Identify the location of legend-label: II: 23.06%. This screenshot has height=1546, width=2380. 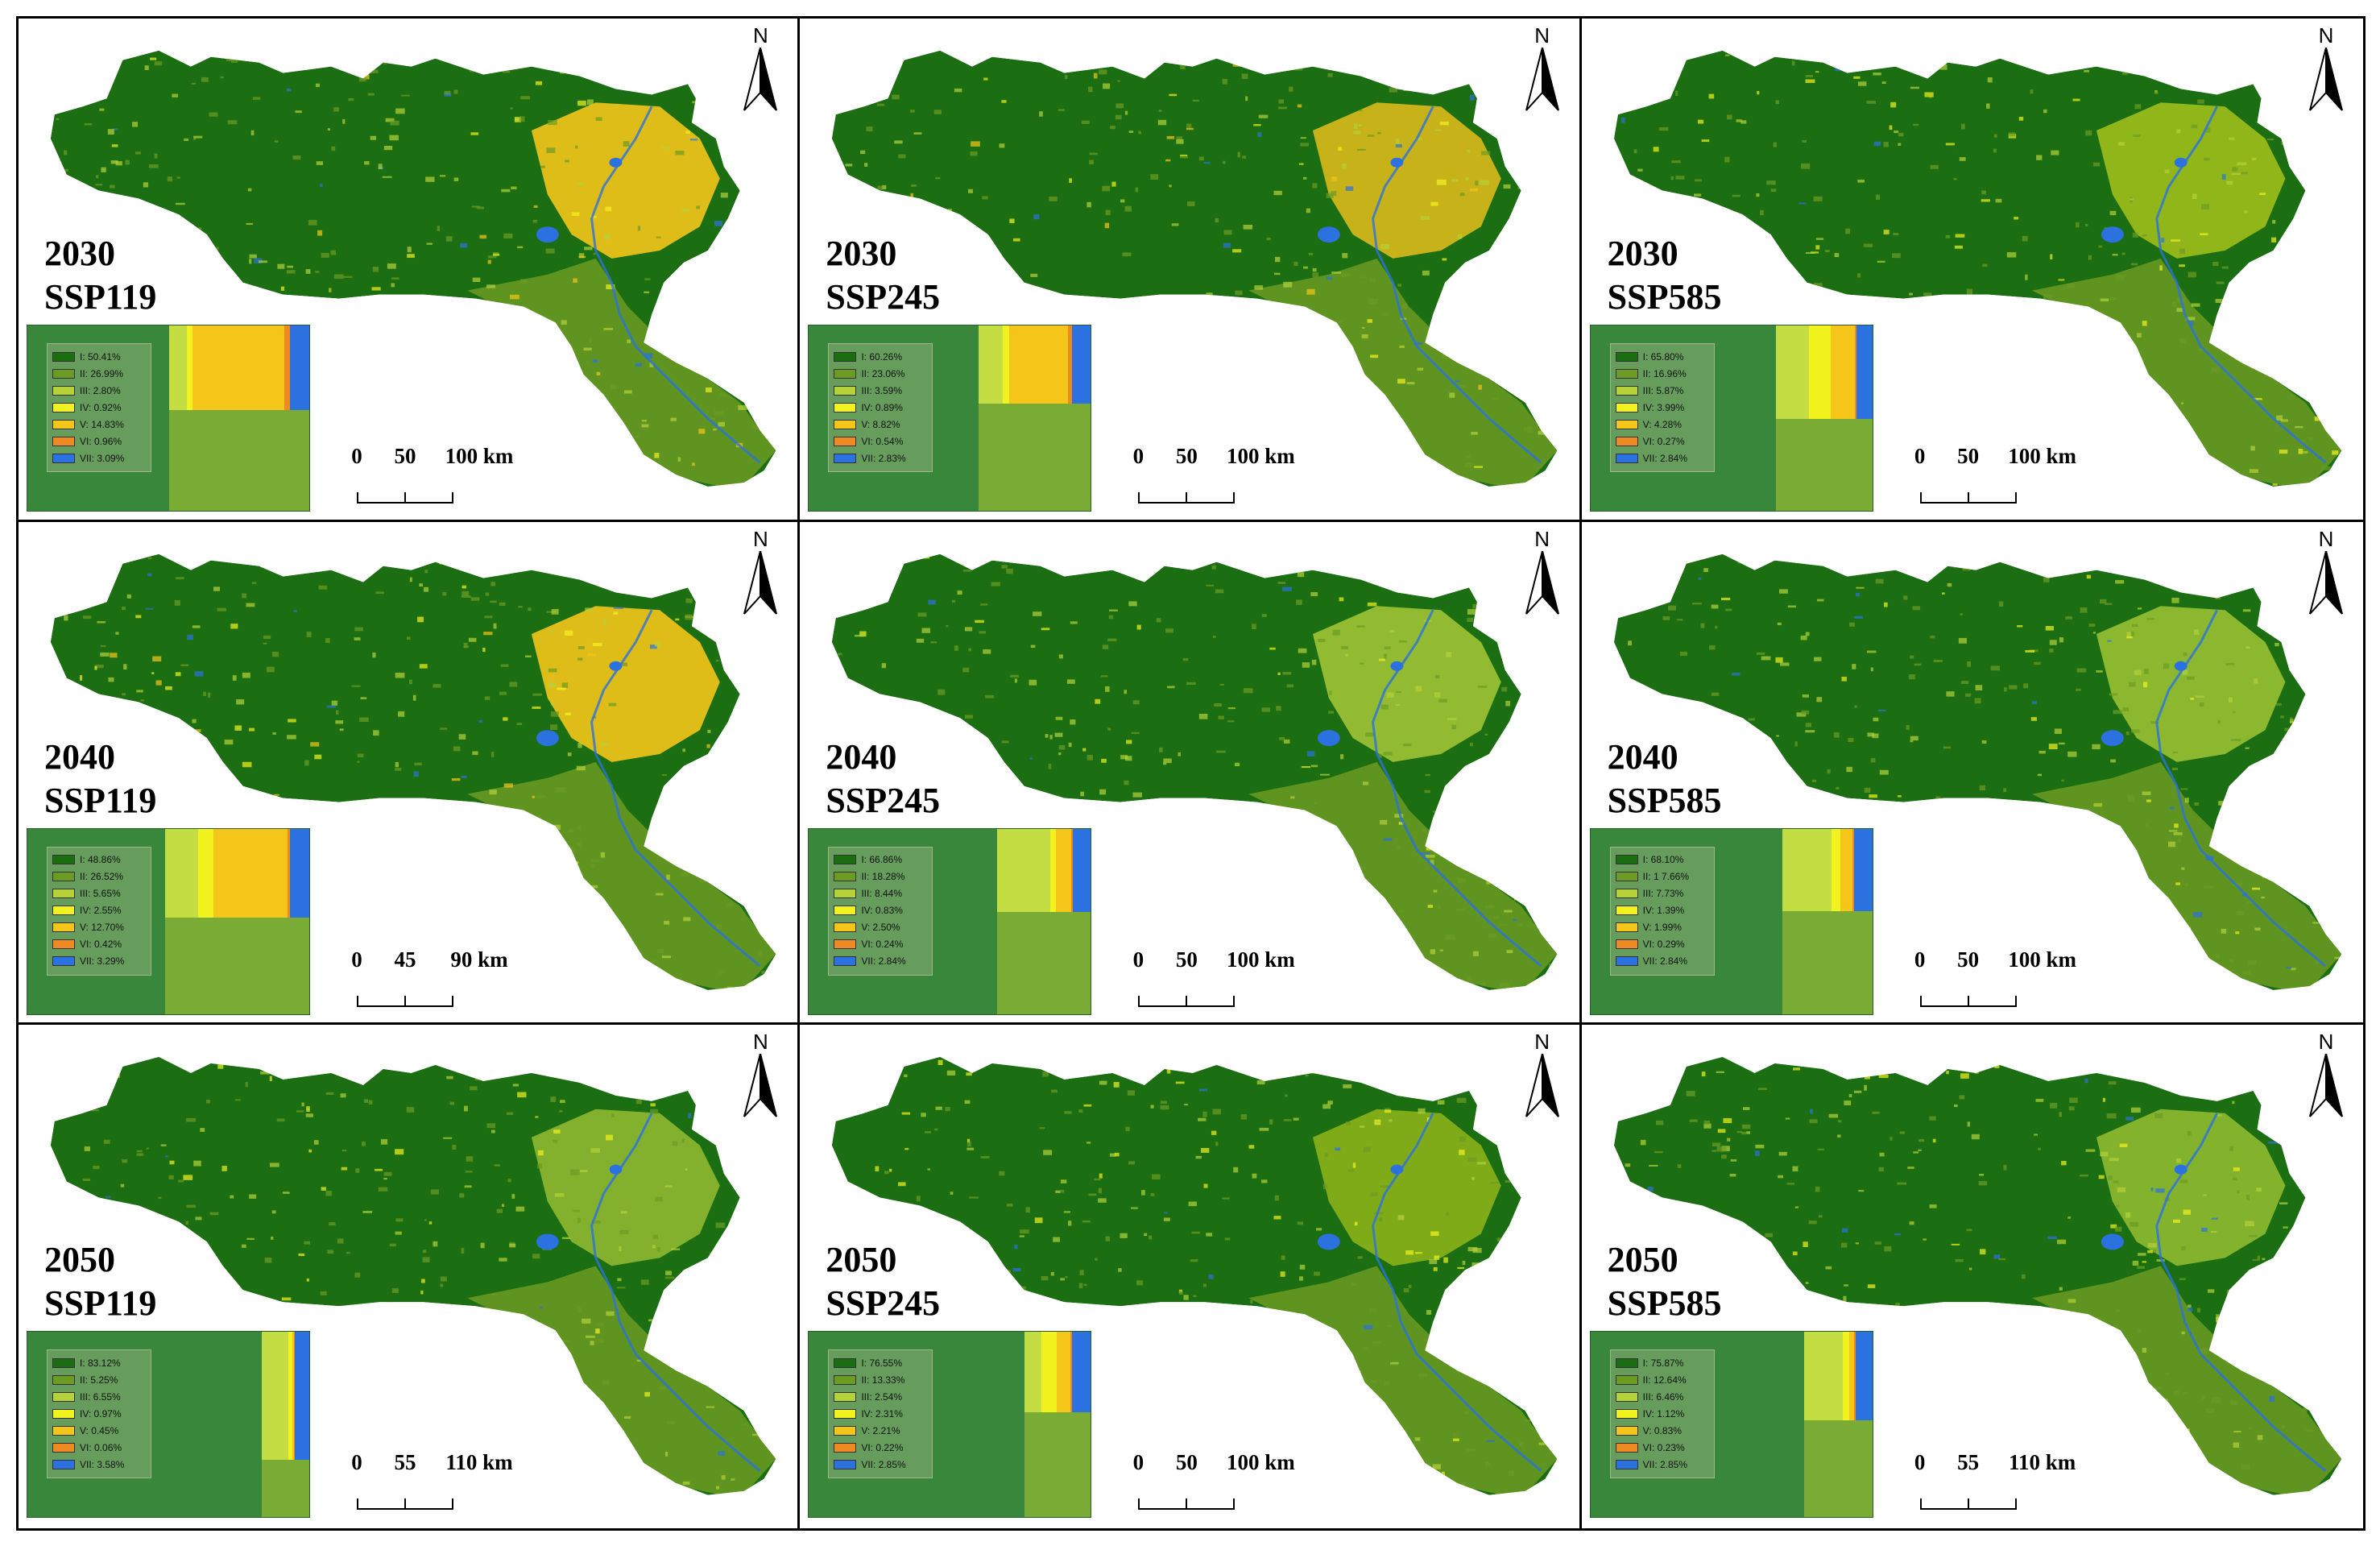
(883, 373).